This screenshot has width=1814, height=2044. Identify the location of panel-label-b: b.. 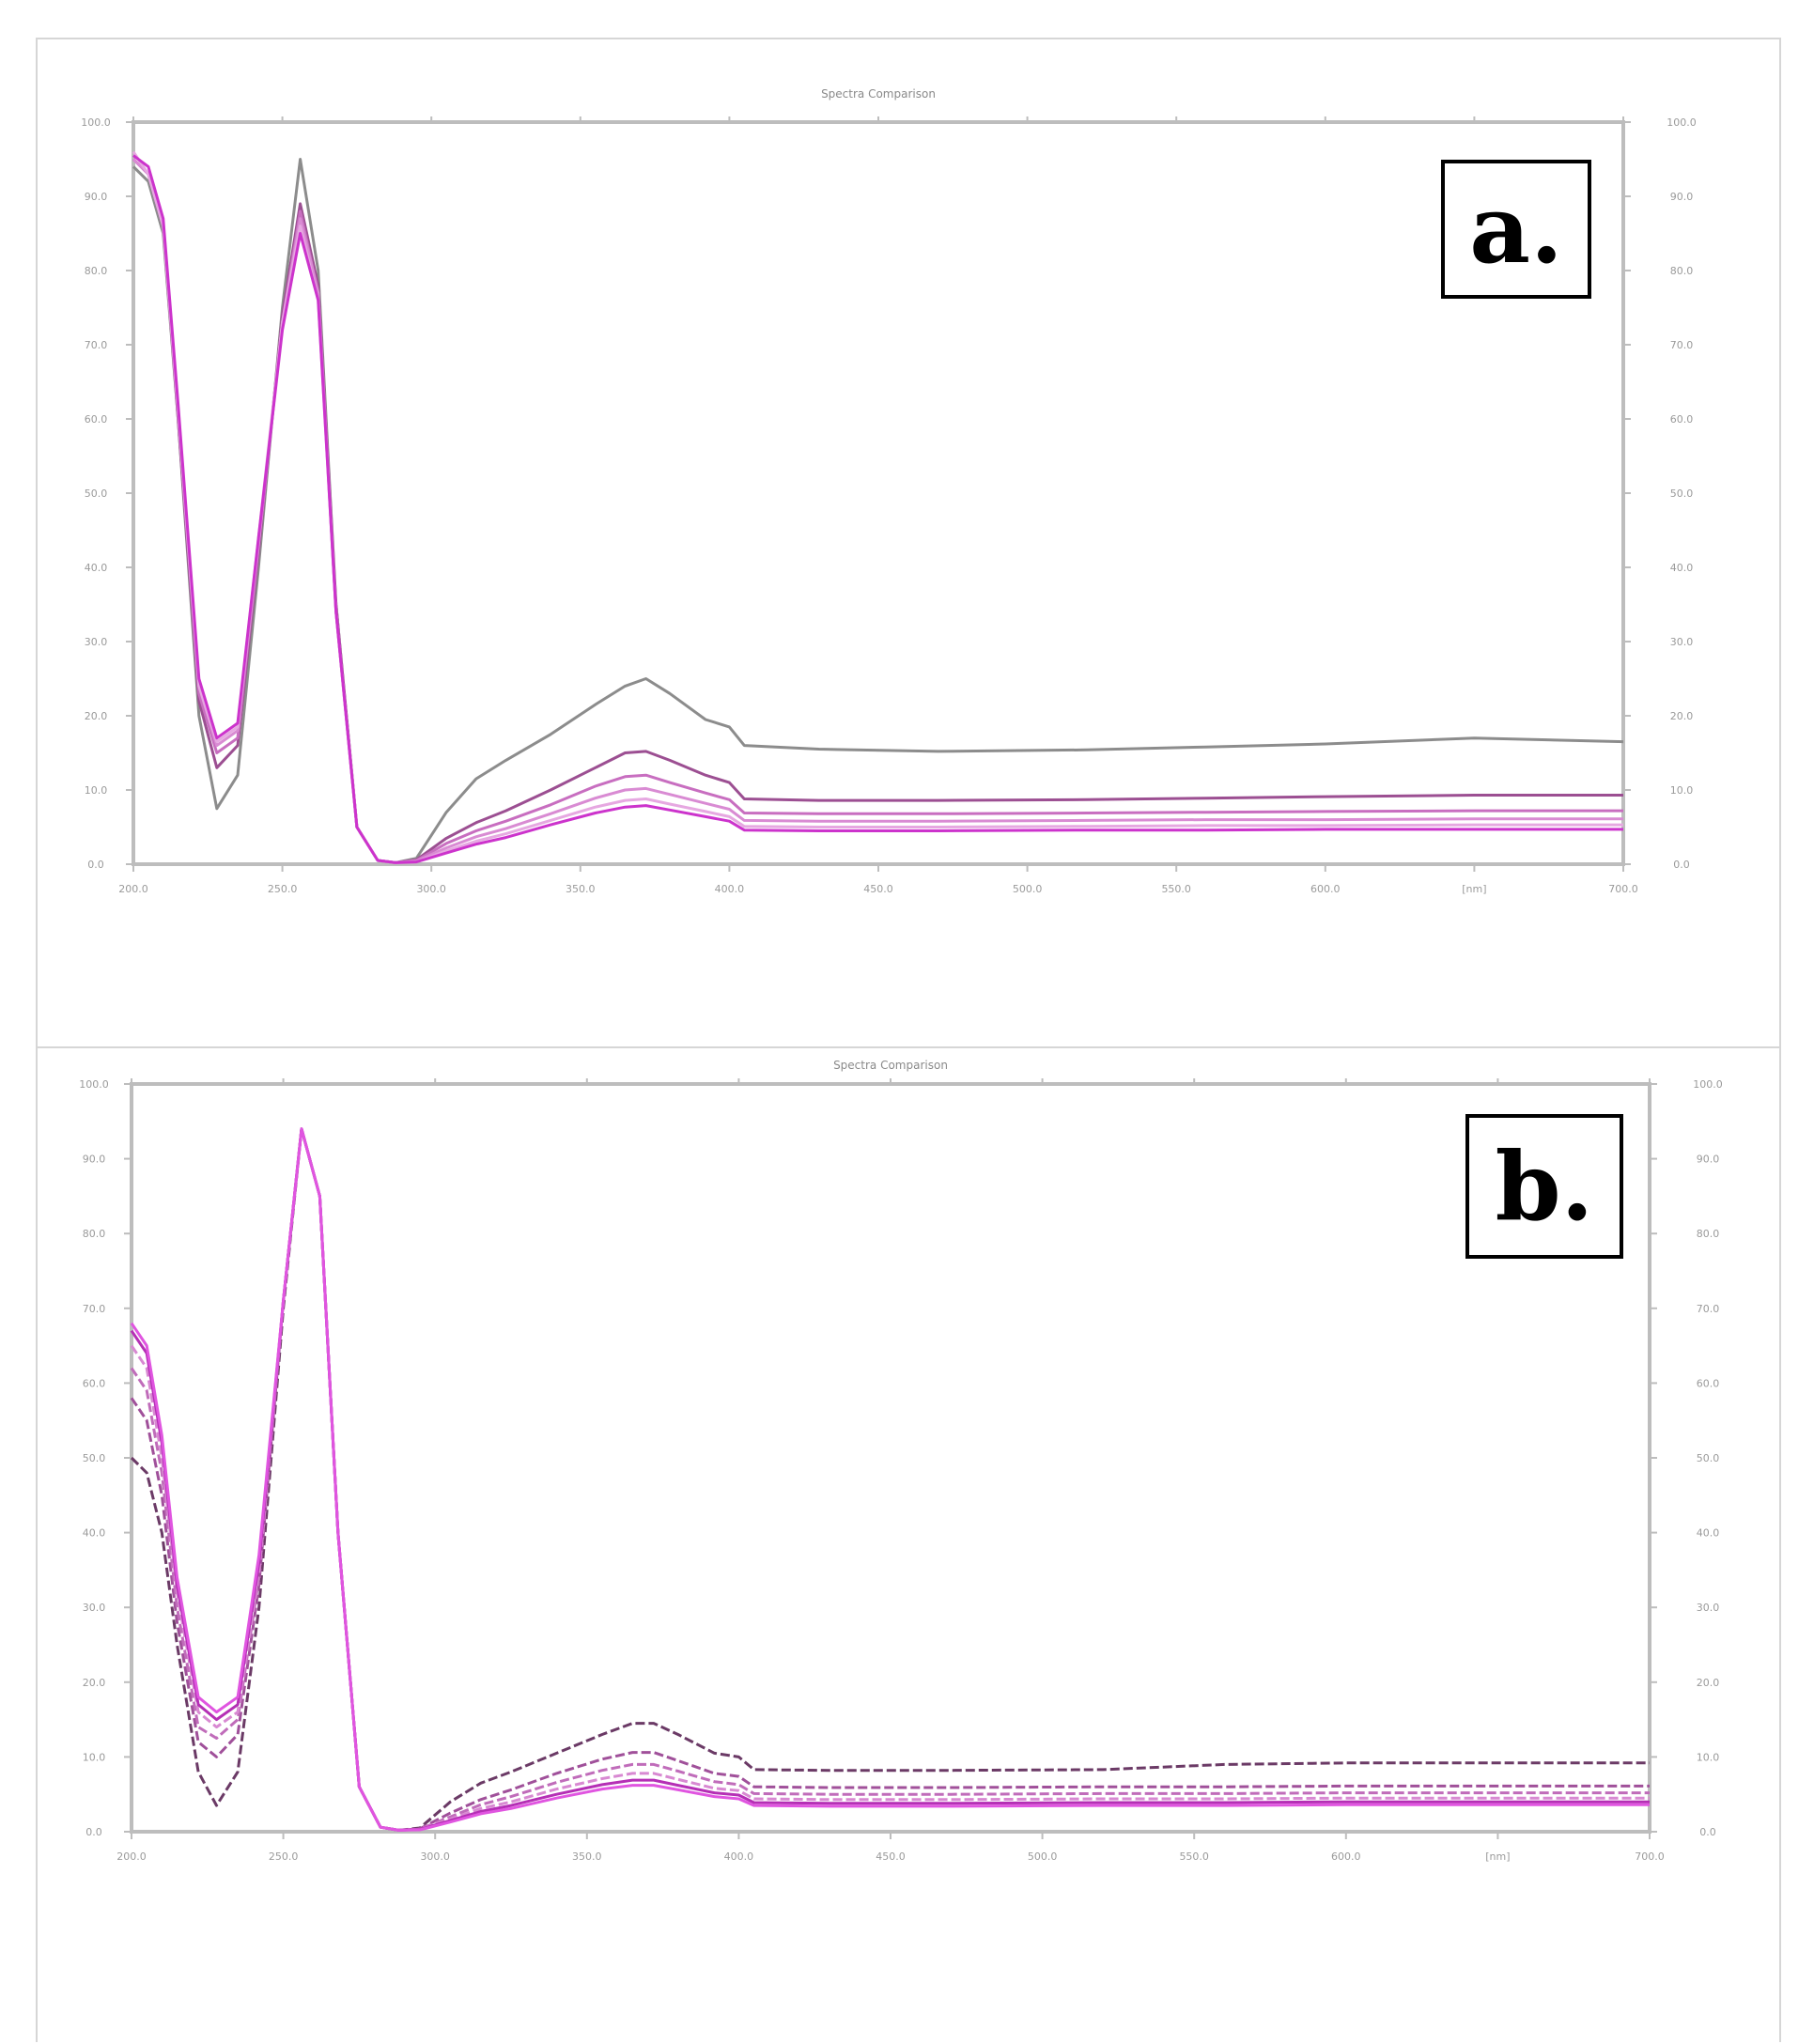
(1544, 1186).